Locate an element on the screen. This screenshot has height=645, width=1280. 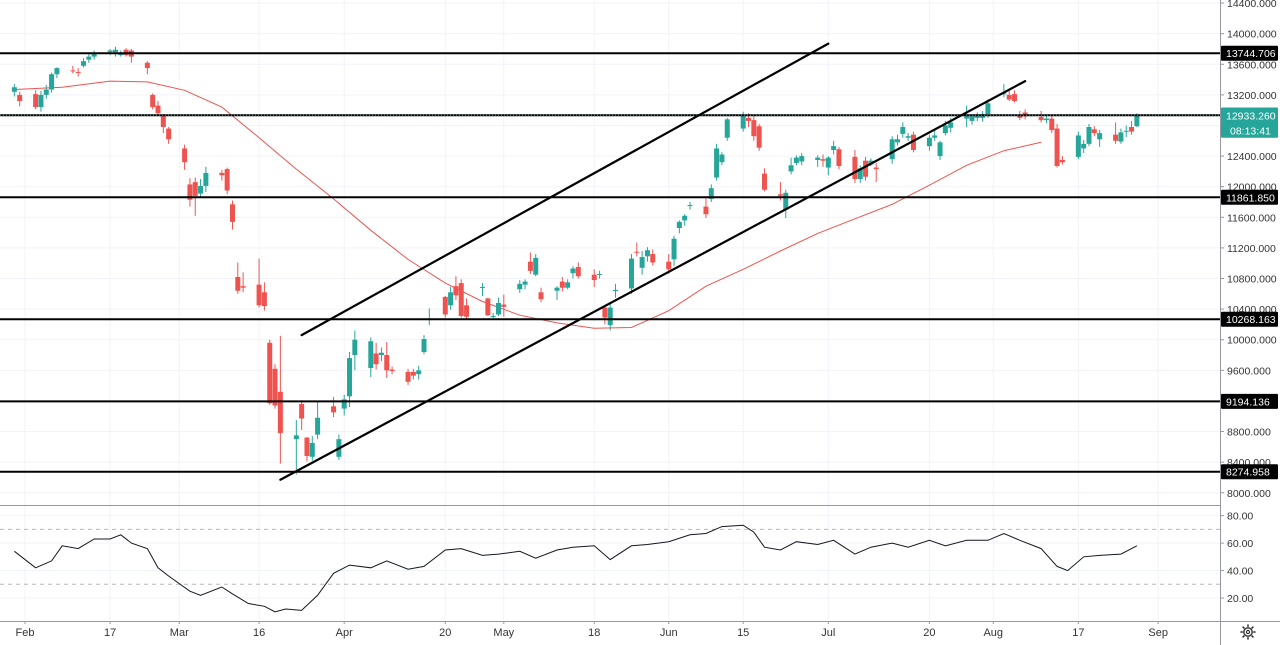
time-tick-label: Sep is located at coordinates (1158, 633).